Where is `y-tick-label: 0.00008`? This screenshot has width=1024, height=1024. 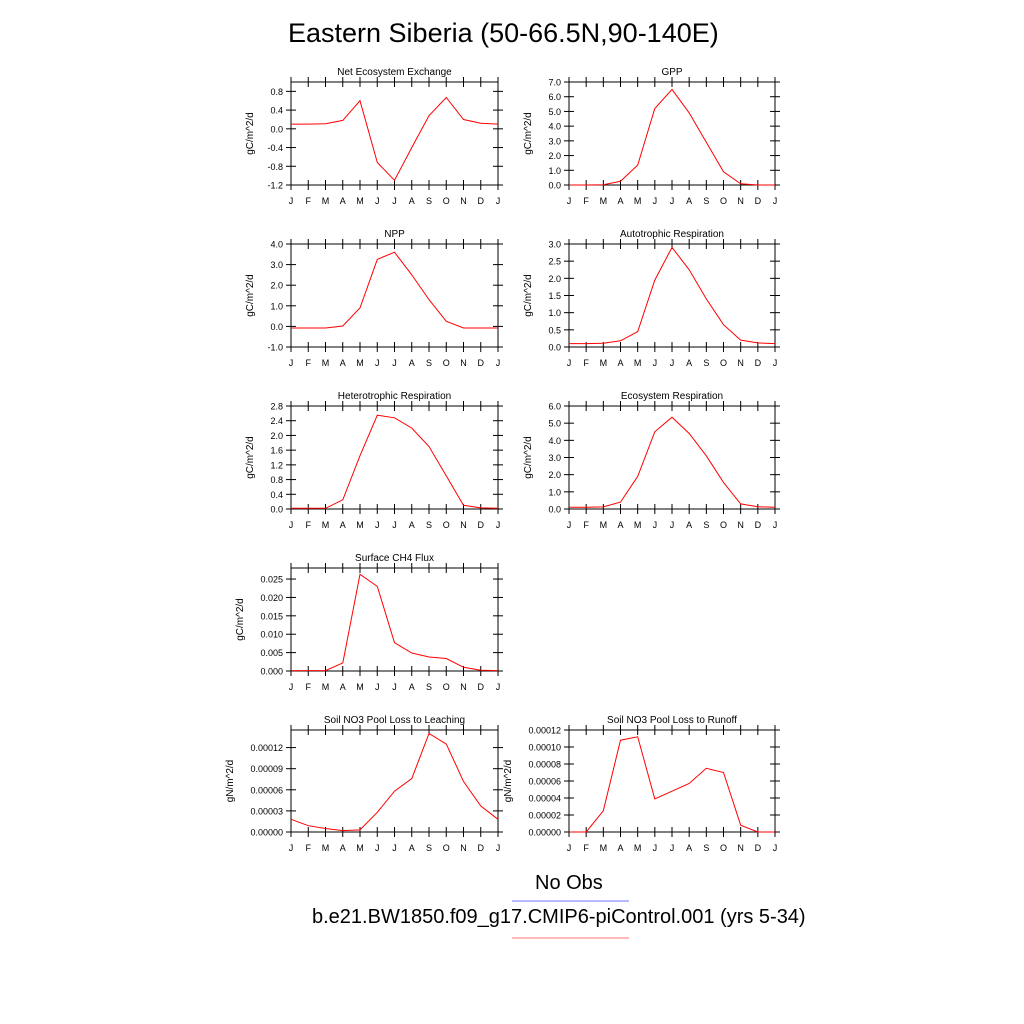
y-tick-label: 0.00008 is located at coordinates (544, 765).